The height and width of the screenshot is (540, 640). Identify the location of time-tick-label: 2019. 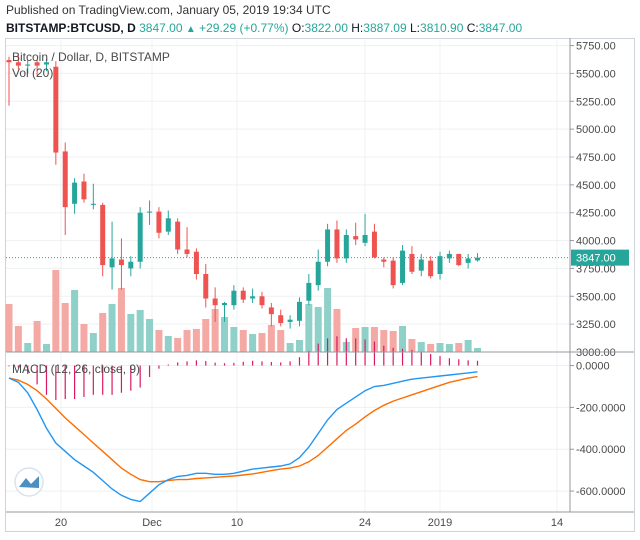
(440, 523).